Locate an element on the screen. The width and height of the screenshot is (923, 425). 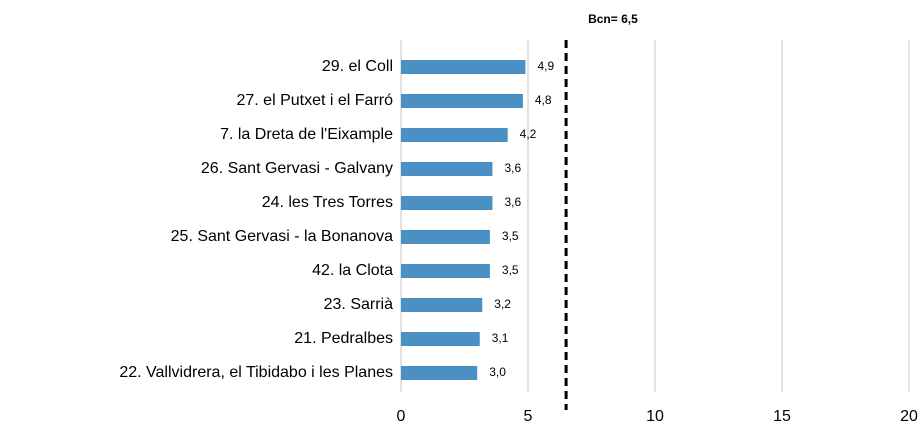
x-tick-label: 15 is located at coordinates (782, 416).